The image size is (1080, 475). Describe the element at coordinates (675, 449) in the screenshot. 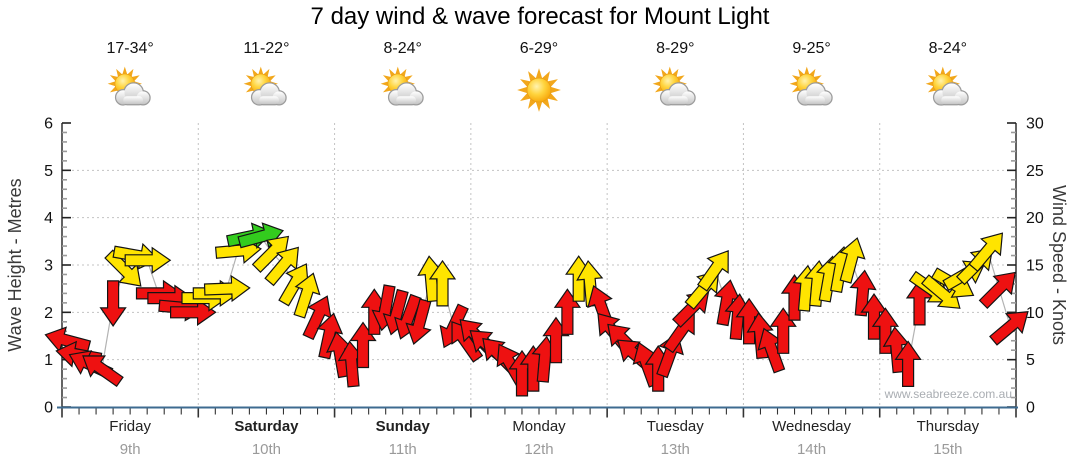

I see `date-label: 13th` at that location.